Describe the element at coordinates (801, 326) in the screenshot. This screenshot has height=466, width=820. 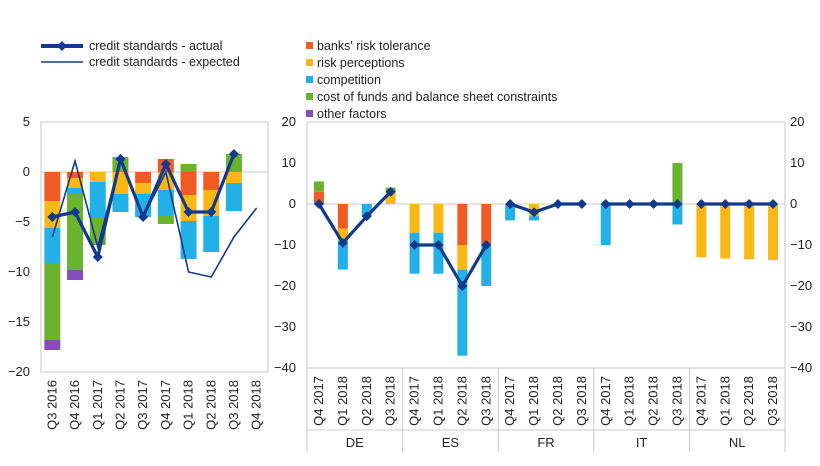
I see `y-tick-label-right: −30` at that location.